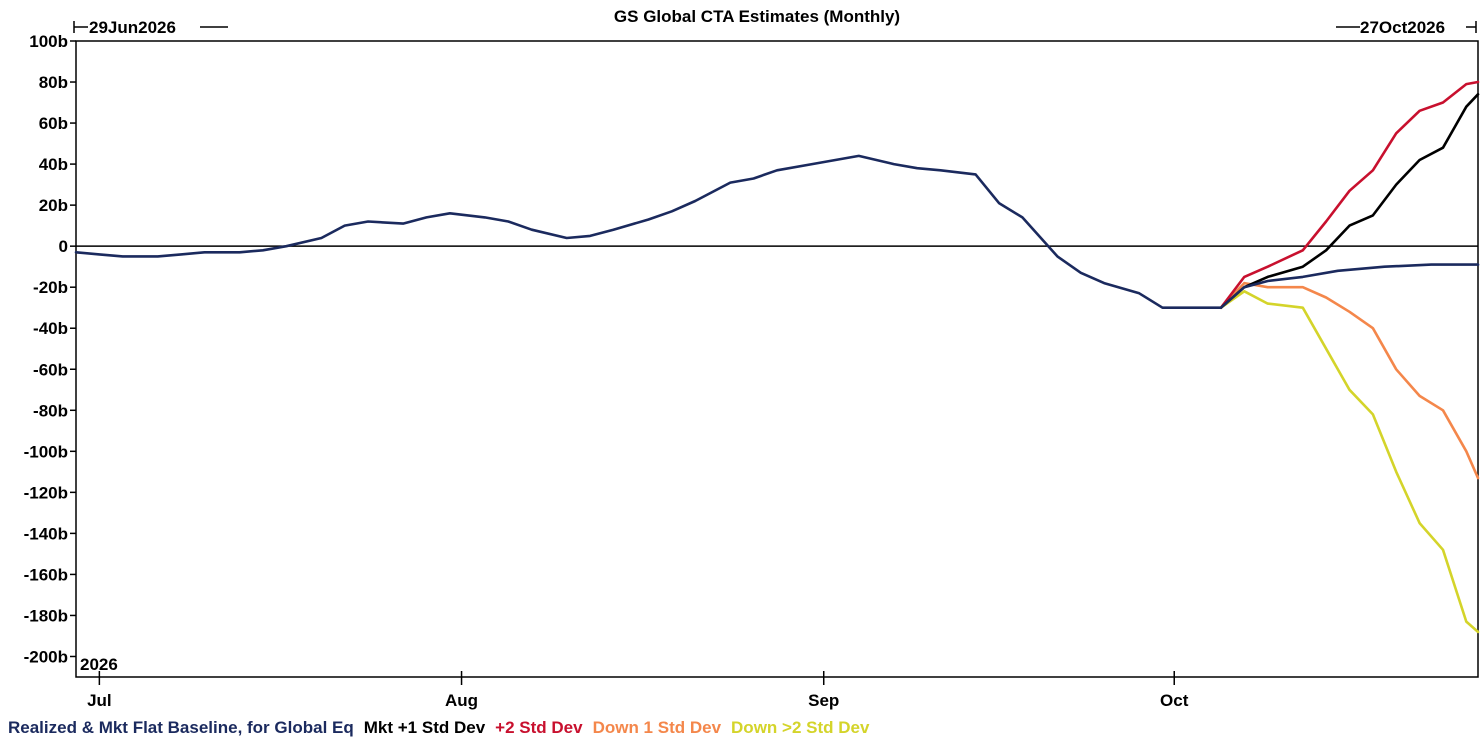 Image resolution: width=1484 pixels, height=740 pixels. What do you see at coordinates (46, 615) in the screenshot?
I see `y-tick-label: -180b` at bounding box center [46, 615].